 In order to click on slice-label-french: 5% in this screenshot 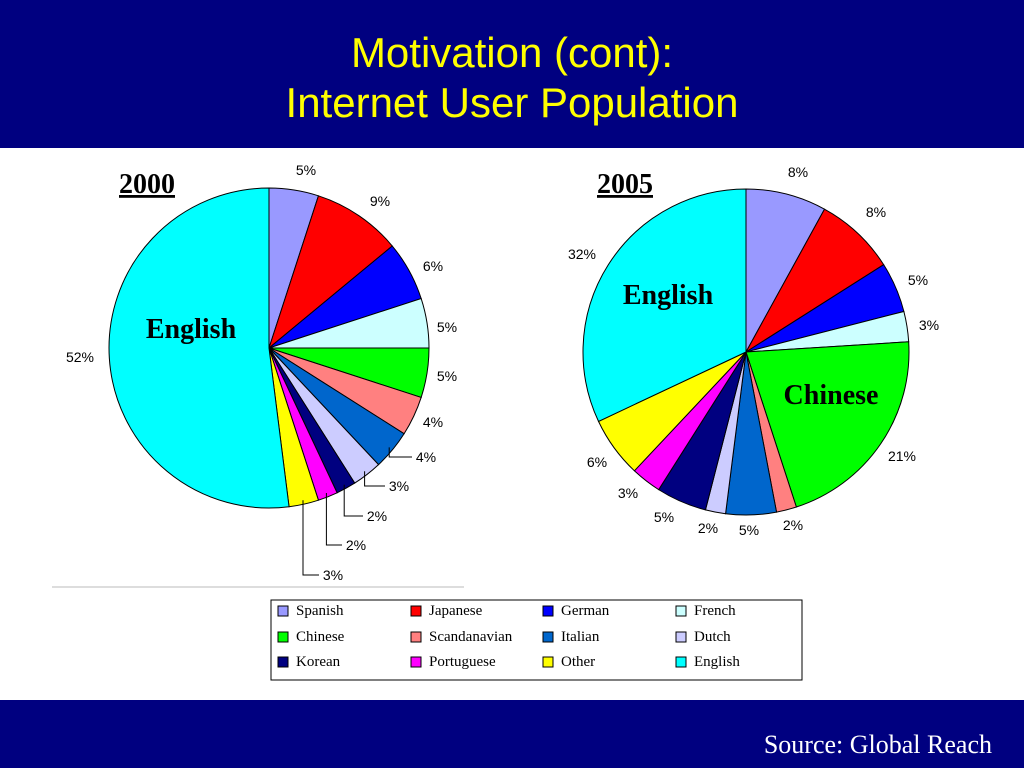, I will do `click(447, 327)`.